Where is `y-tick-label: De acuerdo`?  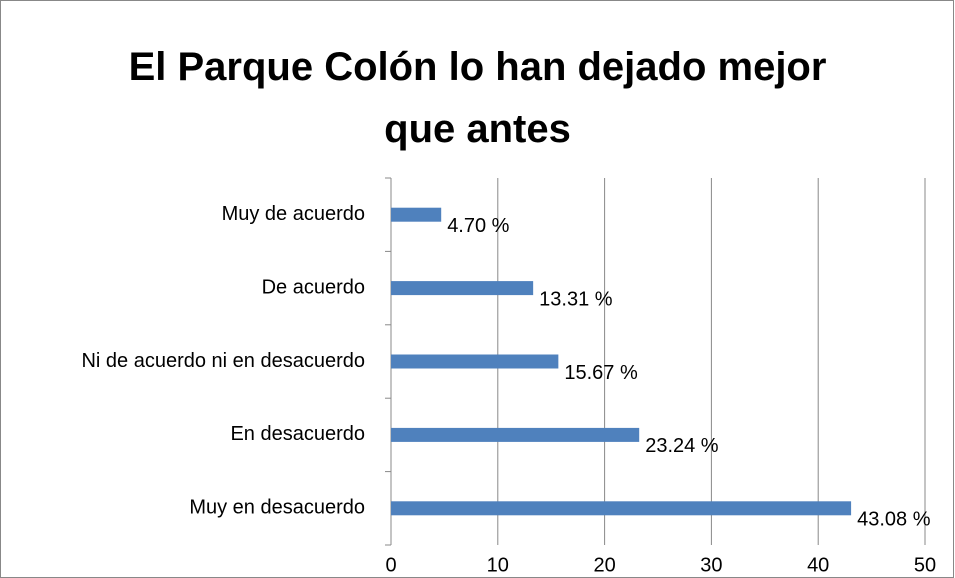
y-tick-label: De acuerdo is located at coordinates (313, 287).